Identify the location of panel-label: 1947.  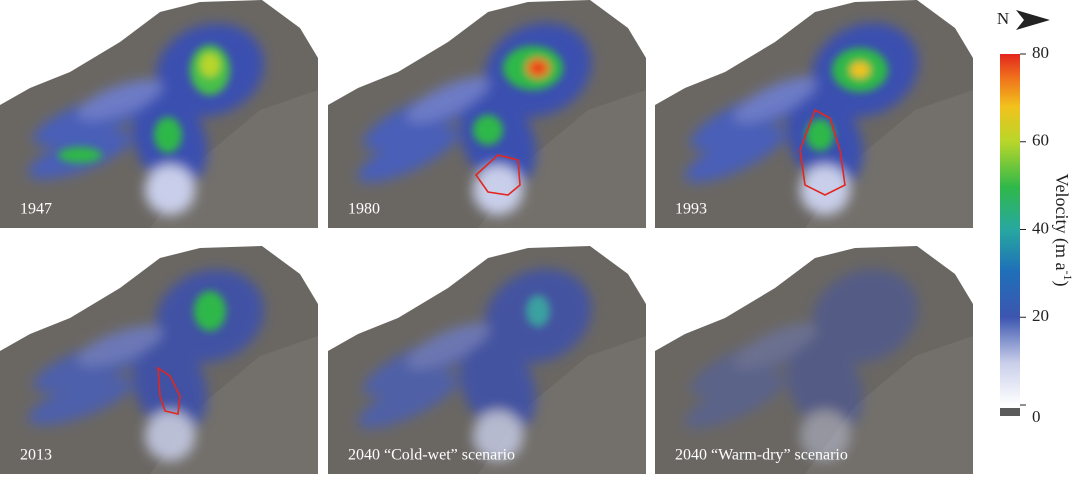
(36, 209).